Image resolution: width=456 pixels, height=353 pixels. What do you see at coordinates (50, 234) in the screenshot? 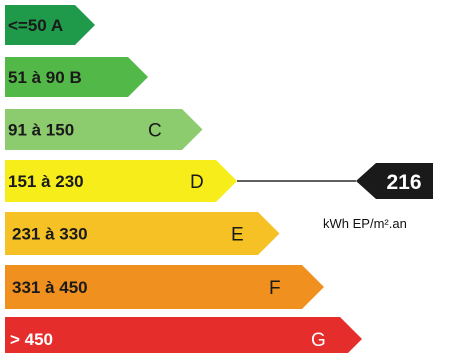
I see `band-e-range-label: 231 à 330` at bounding box center [50, 234].